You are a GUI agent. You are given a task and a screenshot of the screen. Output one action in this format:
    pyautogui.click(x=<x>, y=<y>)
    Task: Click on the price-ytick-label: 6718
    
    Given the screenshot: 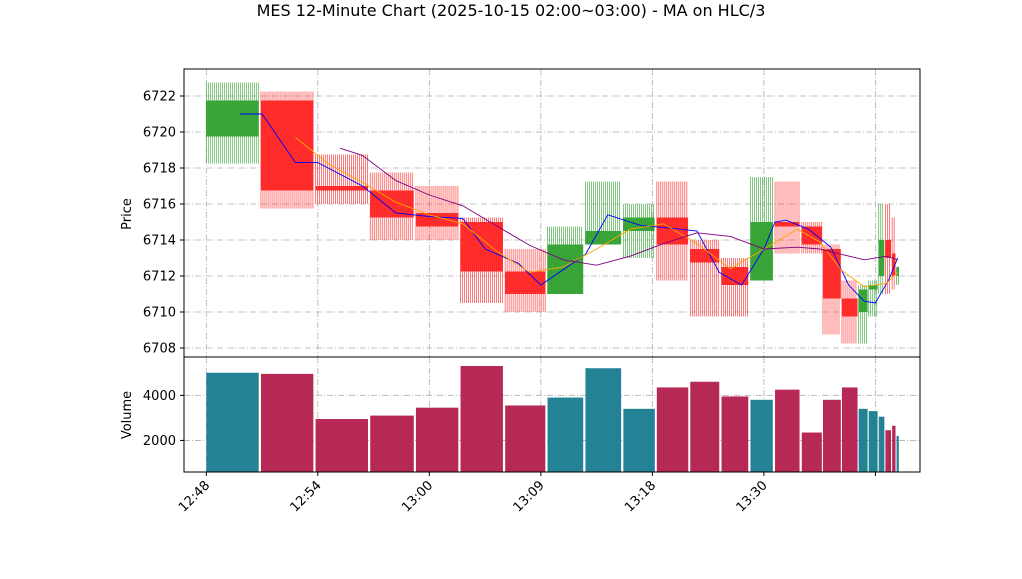 What is the action you would take?
    pyautogui.click(x=159, y=169)
    